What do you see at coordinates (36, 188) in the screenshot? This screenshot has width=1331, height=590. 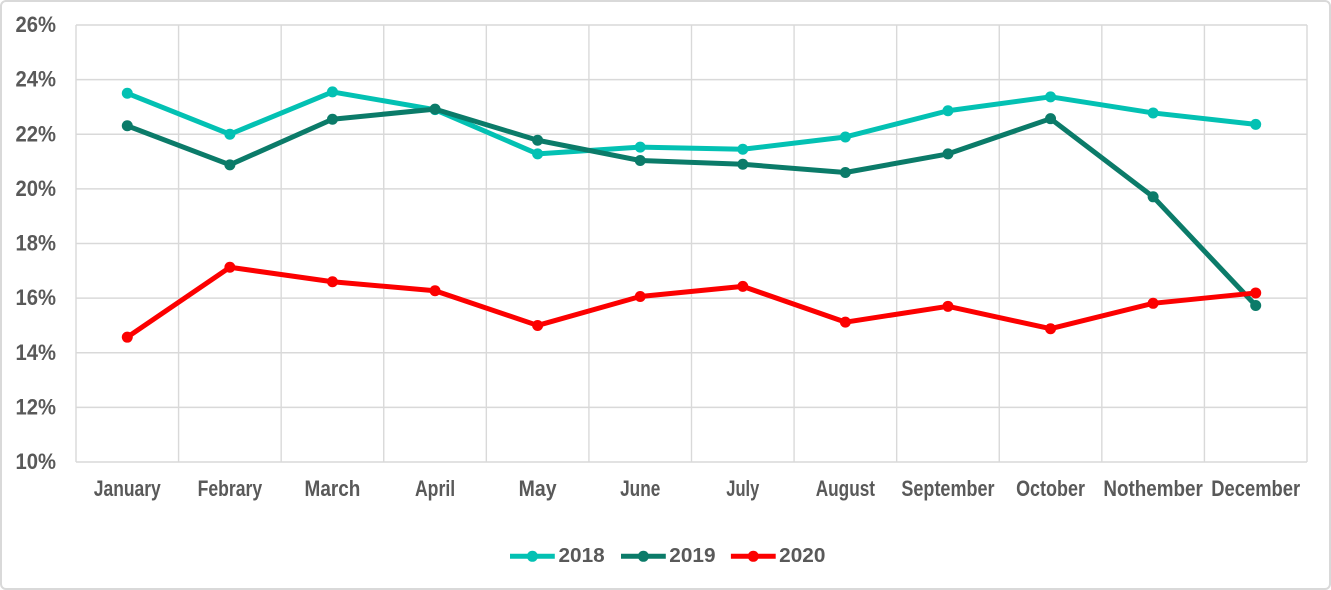 I see `svg-text: 20%` at bounding box center [36, 188].